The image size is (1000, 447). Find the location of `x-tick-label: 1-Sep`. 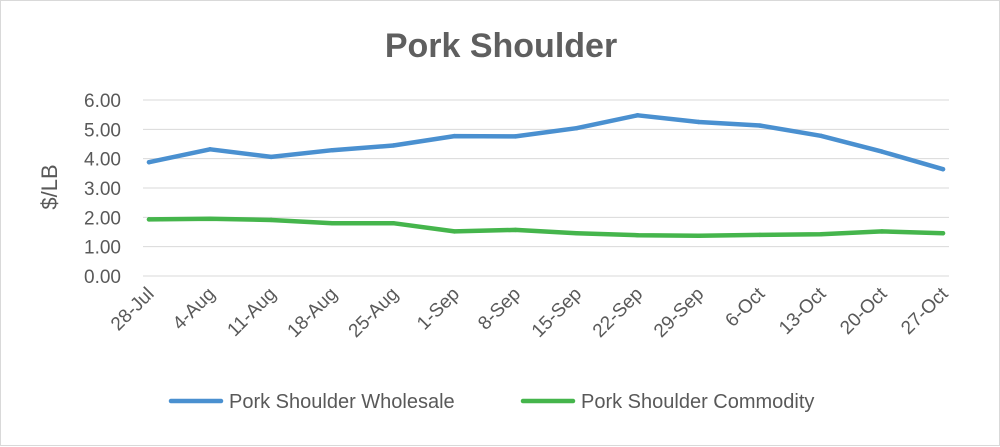

x-tick-label: 1-Sep is located at coordinates (438, 309).